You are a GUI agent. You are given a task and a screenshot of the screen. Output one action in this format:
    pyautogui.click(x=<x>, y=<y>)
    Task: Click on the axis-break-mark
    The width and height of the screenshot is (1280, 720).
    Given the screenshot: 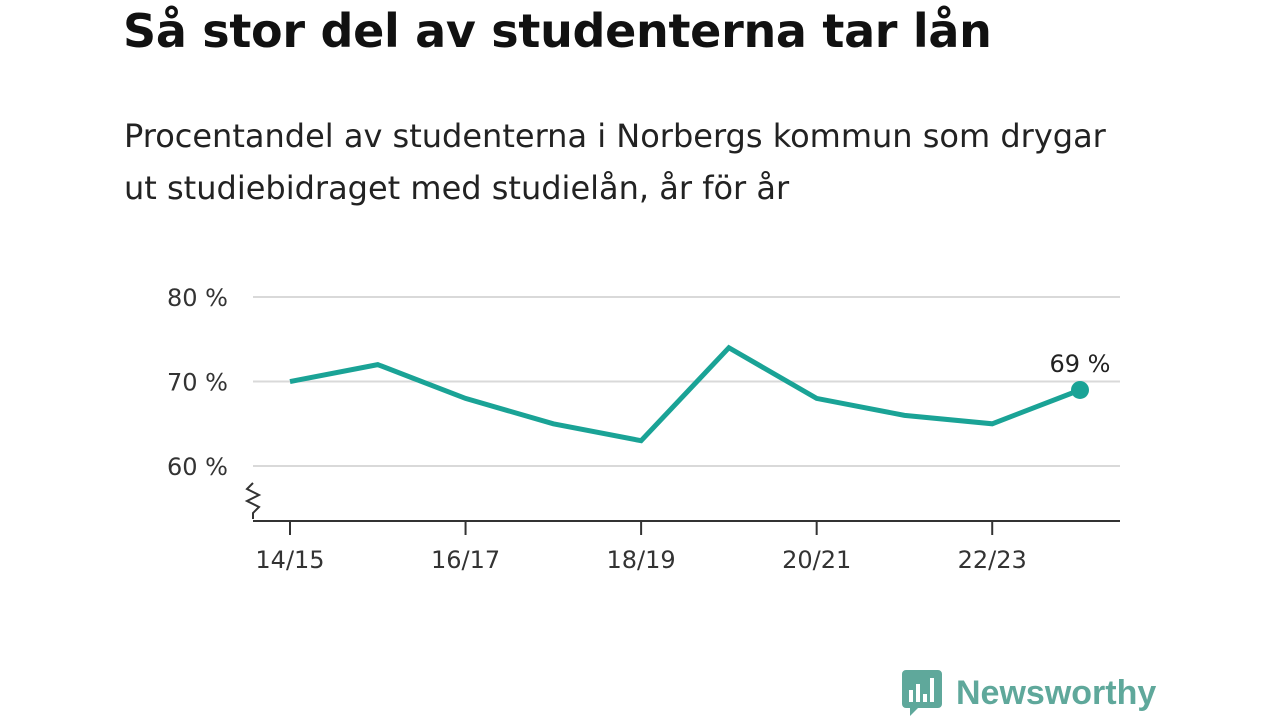 What is the action you would take?
    pyautogui.click(x=253, y=500)
    